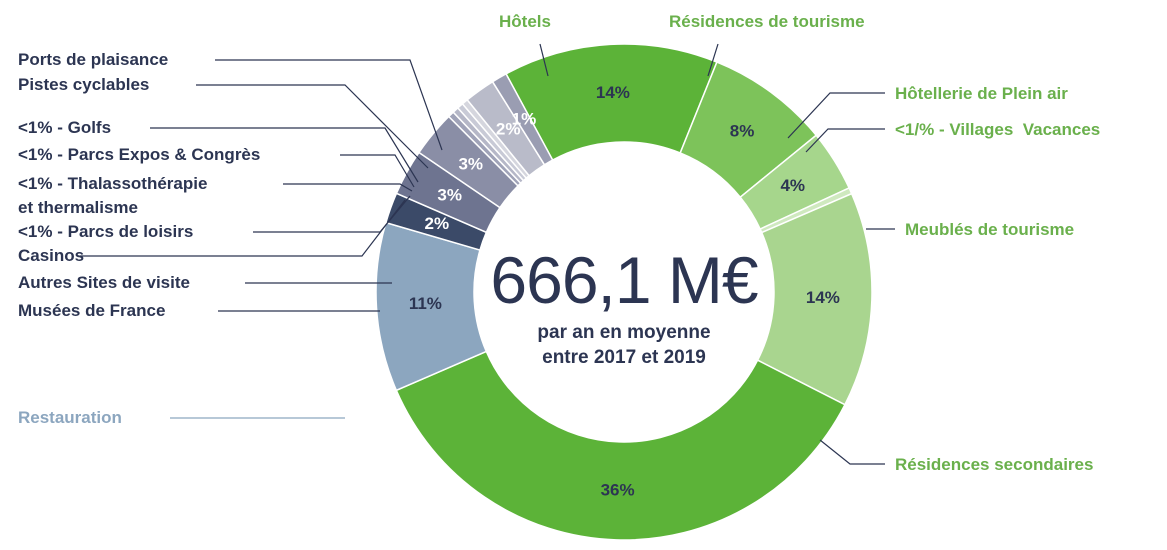 Image resolution: width=1167 pixels, height=550 pixels. Describe the element at coordinates (92, 310) in the screenshot. I see `category-label: Musées de France` at that location.